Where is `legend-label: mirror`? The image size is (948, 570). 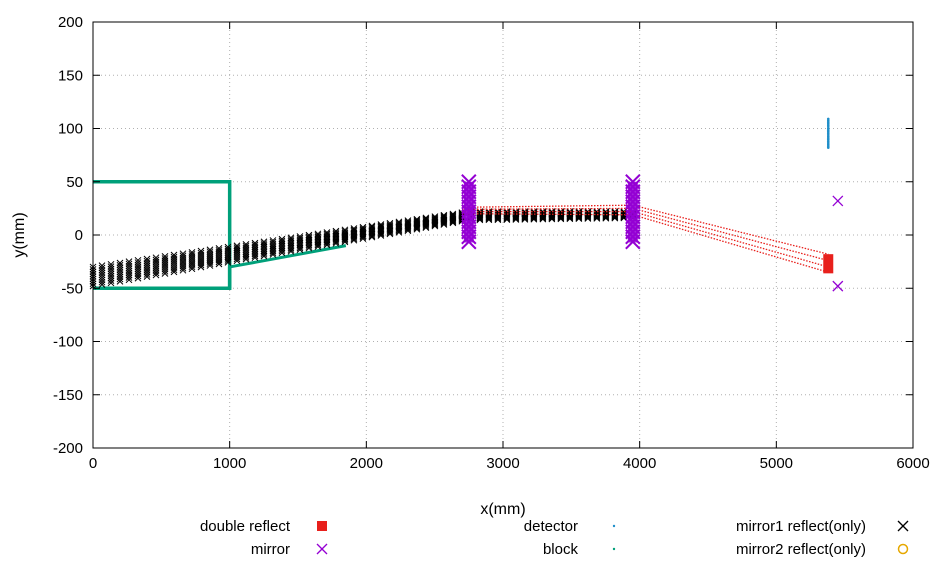 legend-label: mirror is located at coordinates (270, 549).